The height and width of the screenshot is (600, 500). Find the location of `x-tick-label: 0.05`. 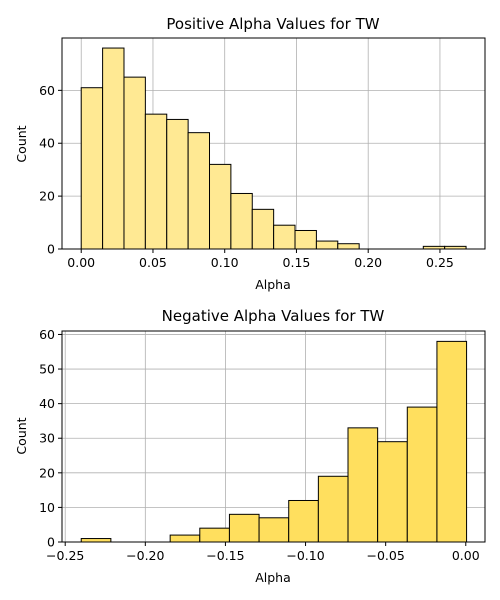

x-tick-label: 0.05 is located at coordinates (153, 262).